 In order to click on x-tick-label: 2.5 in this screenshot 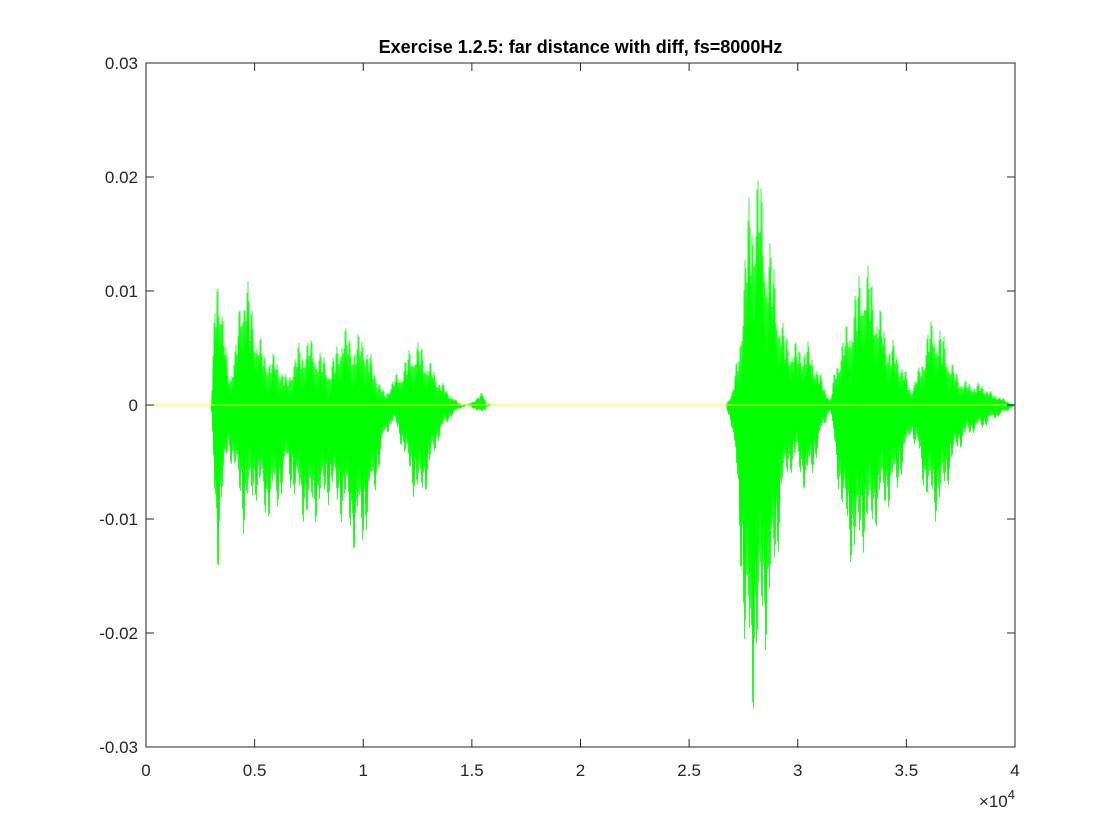, I will do `click(689, 770)`.